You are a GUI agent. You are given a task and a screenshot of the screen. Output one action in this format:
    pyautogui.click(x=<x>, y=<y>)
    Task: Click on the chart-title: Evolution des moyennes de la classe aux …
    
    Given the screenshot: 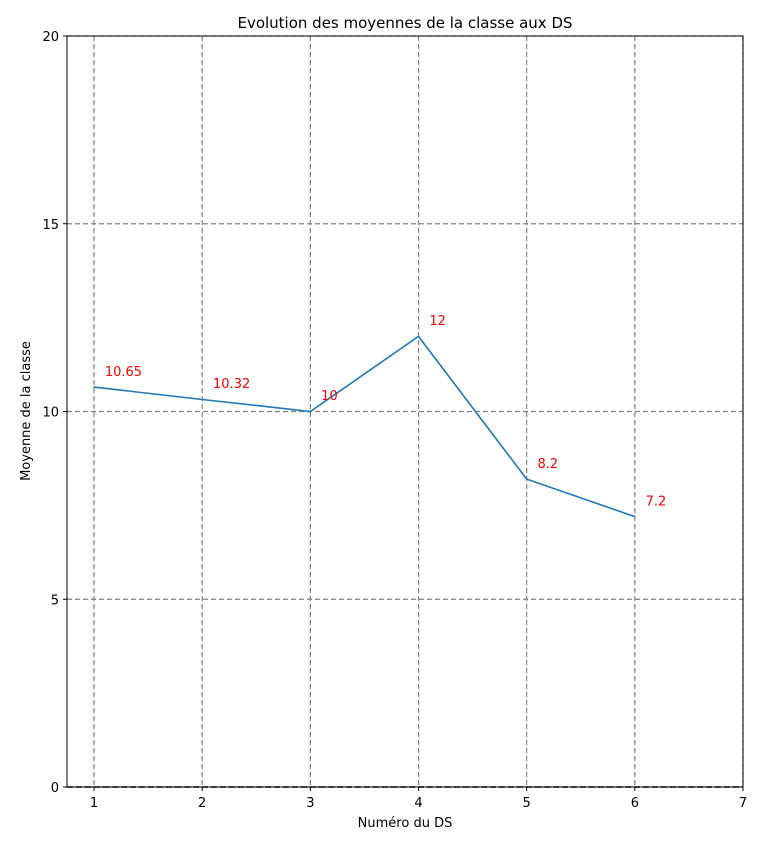 What is the action you would take?
    pyautogui.click(x=404, y=23)
    